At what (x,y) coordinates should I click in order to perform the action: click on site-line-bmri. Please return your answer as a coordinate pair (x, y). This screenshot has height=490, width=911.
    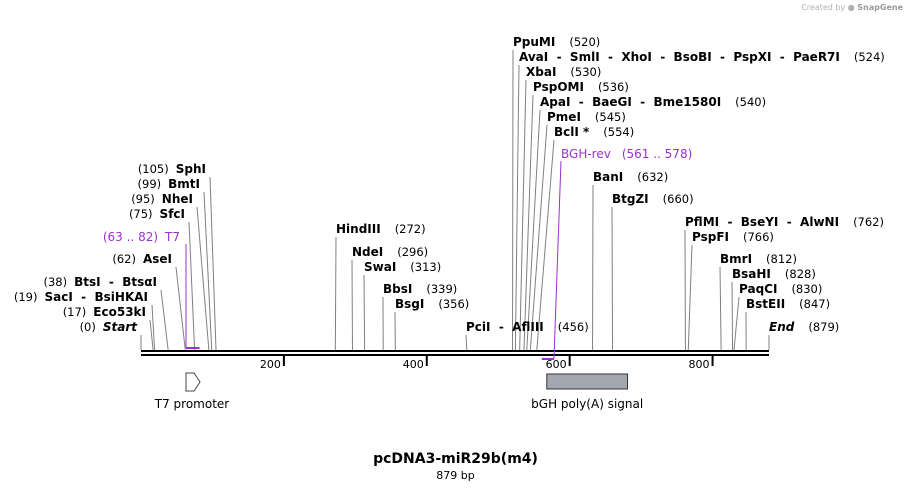
    Looking at the image, I should click on (720, 308).